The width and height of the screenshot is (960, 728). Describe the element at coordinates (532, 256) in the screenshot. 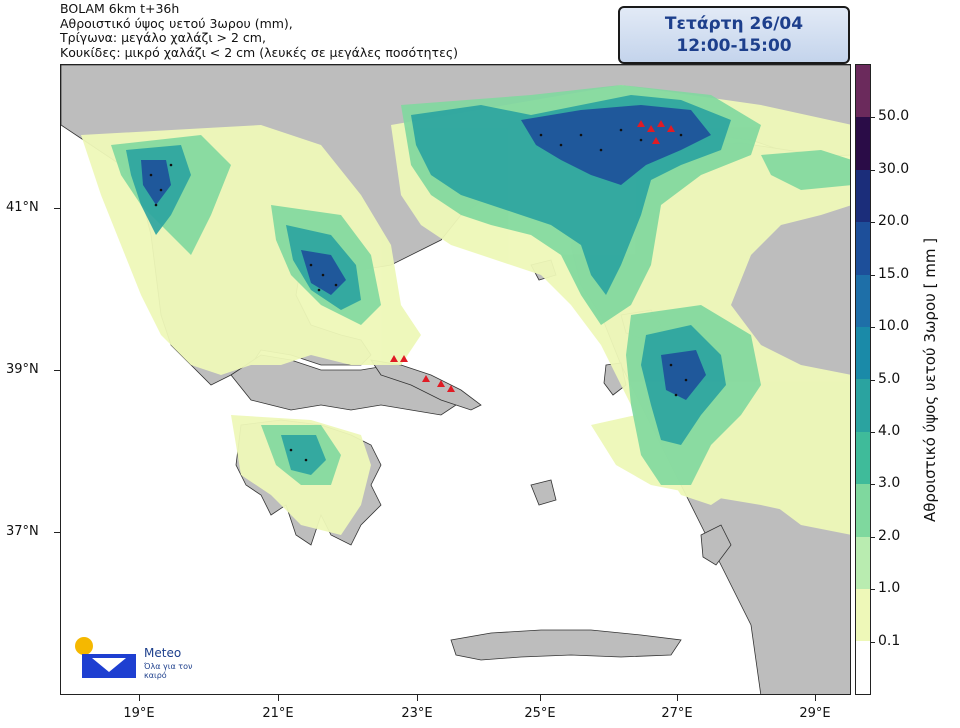

I see `large-hail-triangles` at that location.